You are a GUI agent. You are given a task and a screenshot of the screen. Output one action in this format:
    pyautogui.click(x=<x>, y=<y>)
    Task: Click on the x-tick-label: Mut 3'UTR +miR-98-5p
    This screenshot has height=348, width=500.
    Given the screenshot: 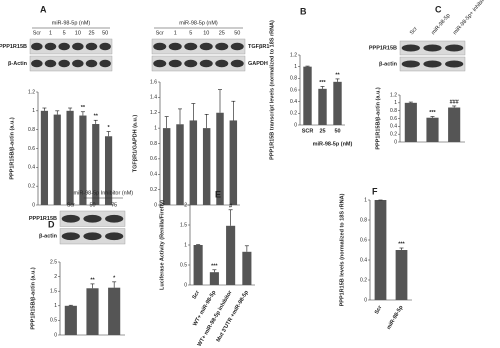 What is the action you would take?
    pyautogui.click(x=233, y=316)
    